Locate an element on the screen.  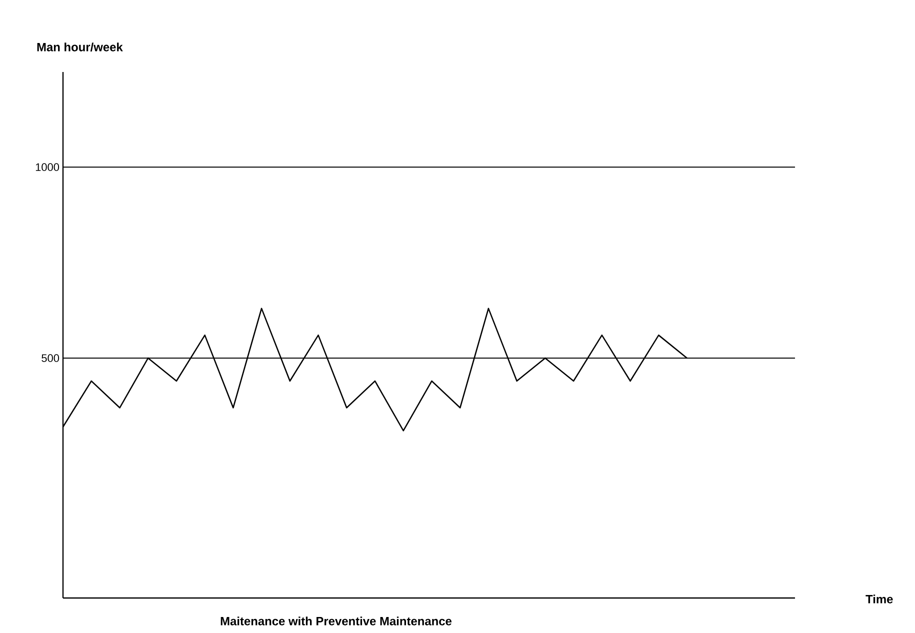
y-tick-label: 1000 is located at coordinates (48, 167).